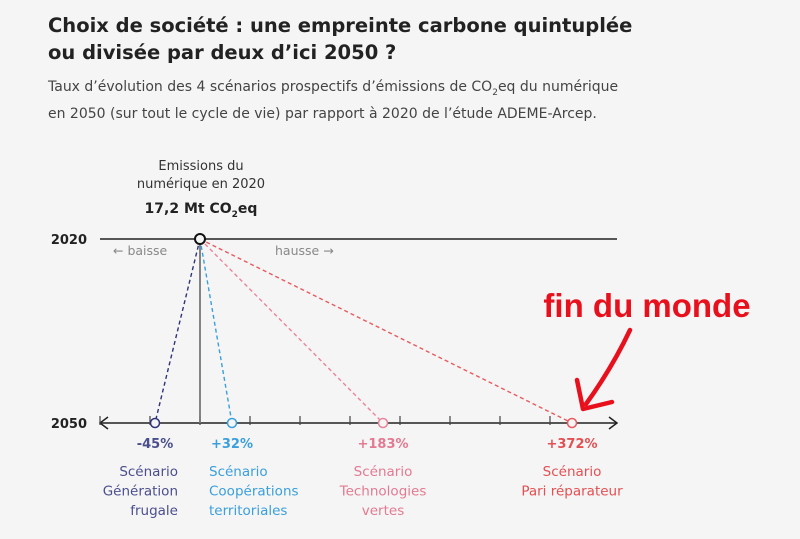  I want to click on annotation-arrow-head, so click(594, 394).